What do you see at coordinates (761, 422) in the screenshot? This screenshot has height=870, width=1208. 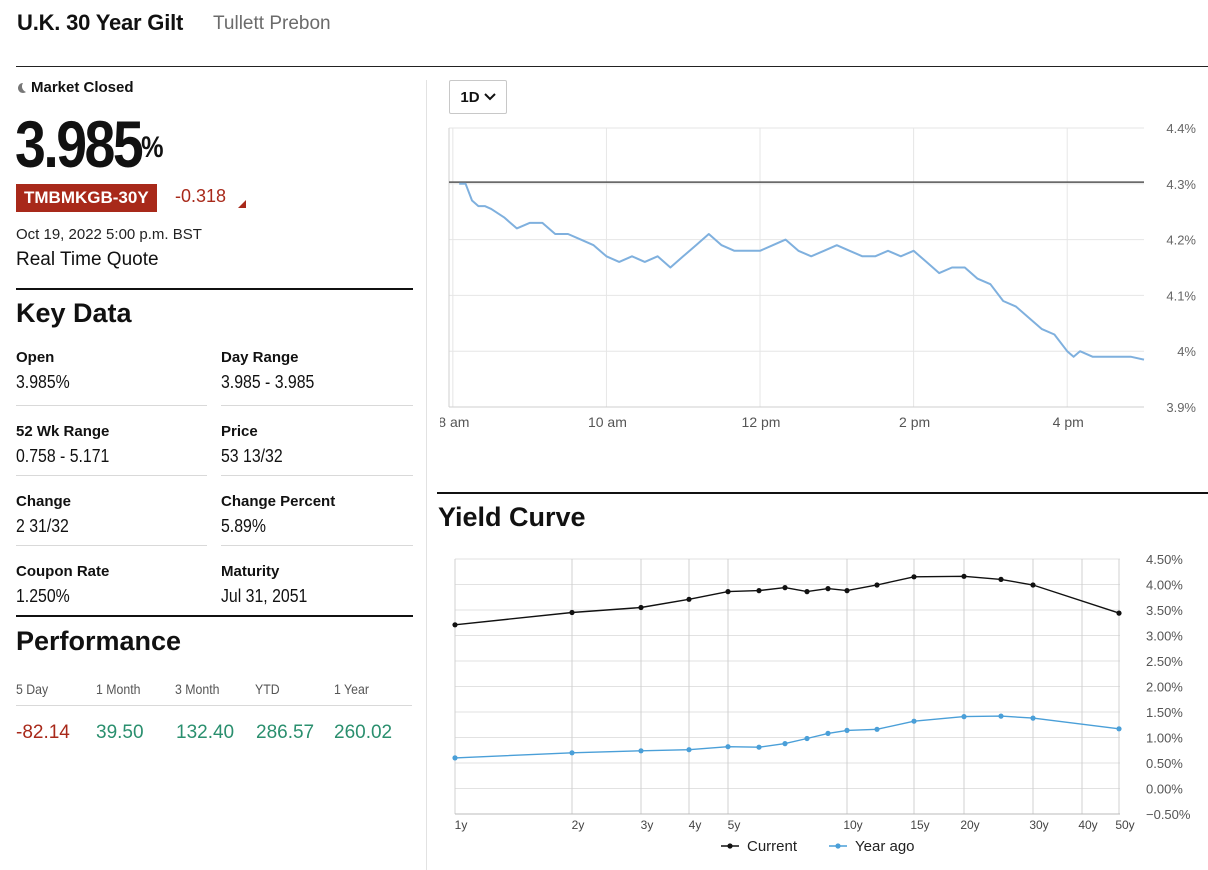 I see `x-tick-label: 12 pm` at bounding box center [761, 422].